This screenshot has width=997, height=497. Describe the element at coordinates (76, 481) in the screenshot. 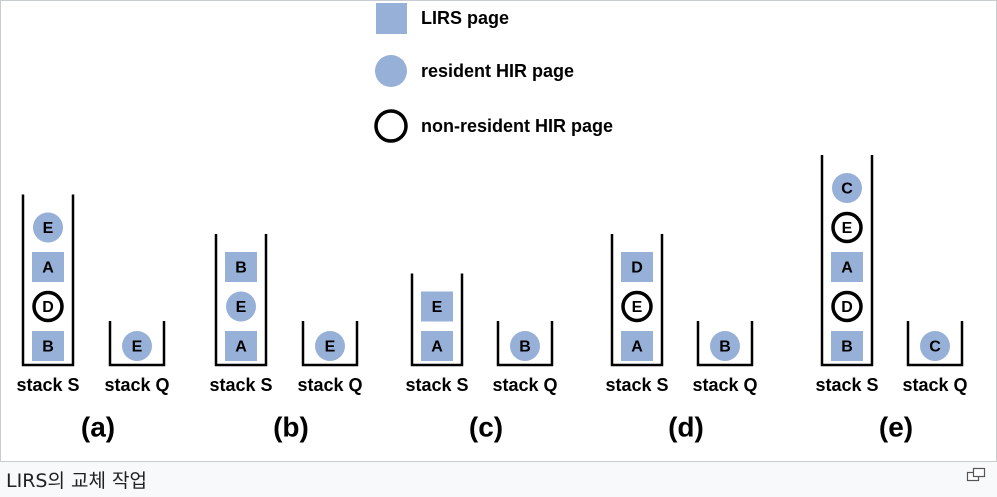

I see `figure-caption: LIRS의 교체 작업` at that location.